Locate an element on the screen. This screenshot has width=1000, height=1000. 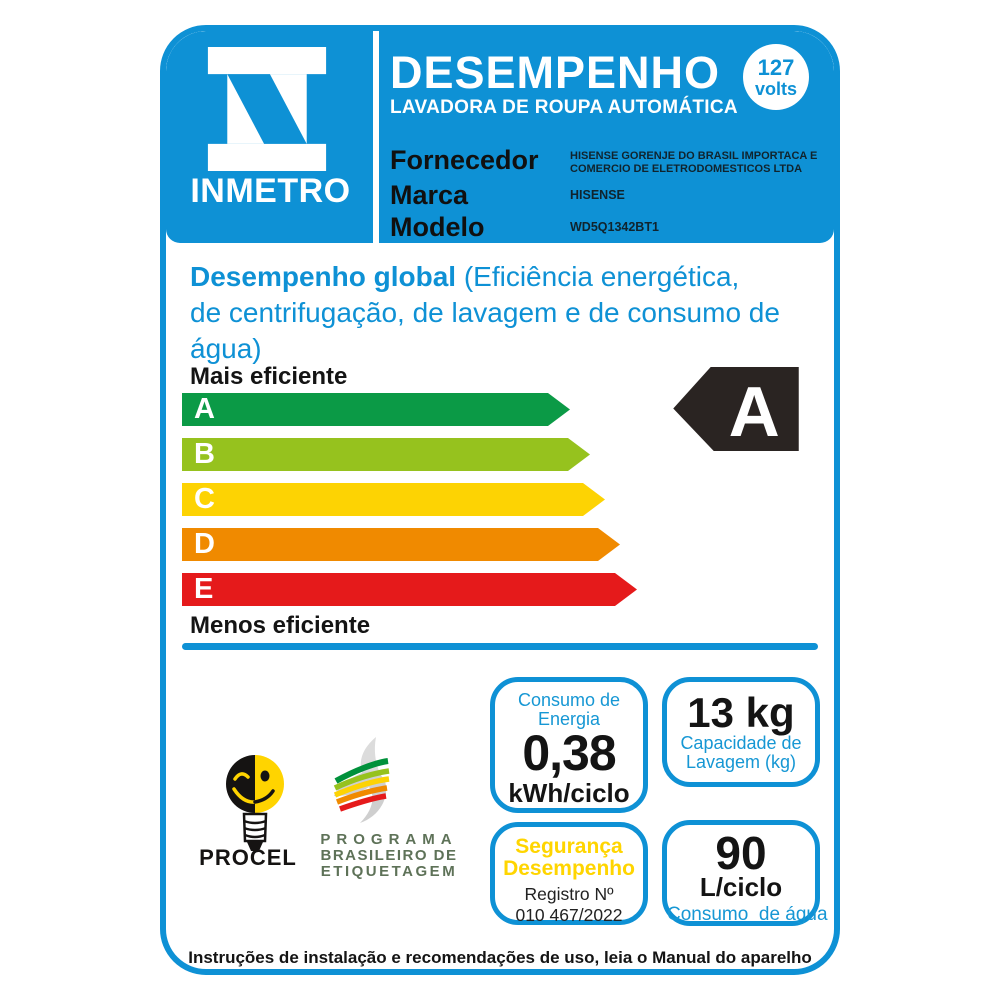
voltage-badge: 127 volts is located at coordinates (776, 77).